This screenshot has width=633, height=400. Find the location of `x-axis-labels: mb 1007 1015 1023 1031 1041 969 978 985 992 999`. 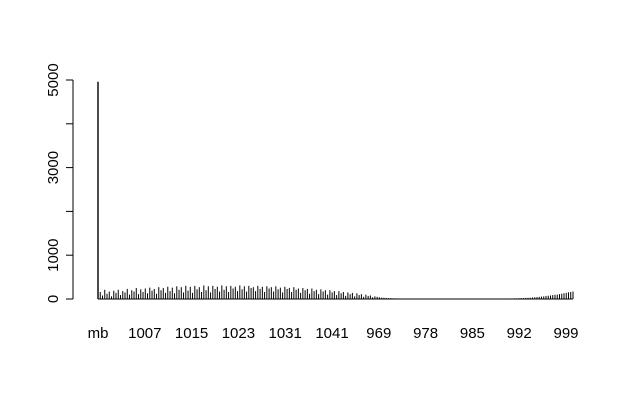

x-axis-labels: mb 1007 1015 1023 1031 1041 969 978 985 992 999 is located at coordinates (333, 333).